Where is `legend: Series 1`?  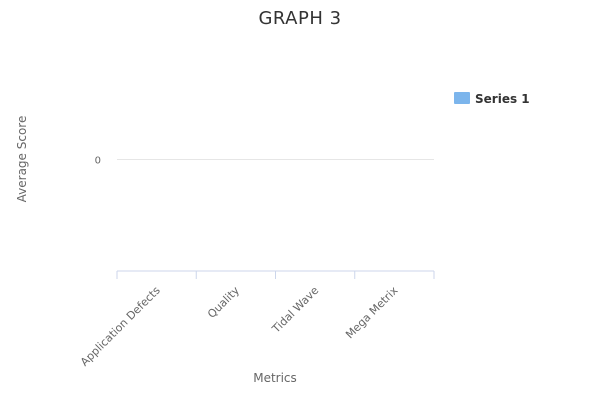
legend: Series 1 is located at coordinates (492, 99).